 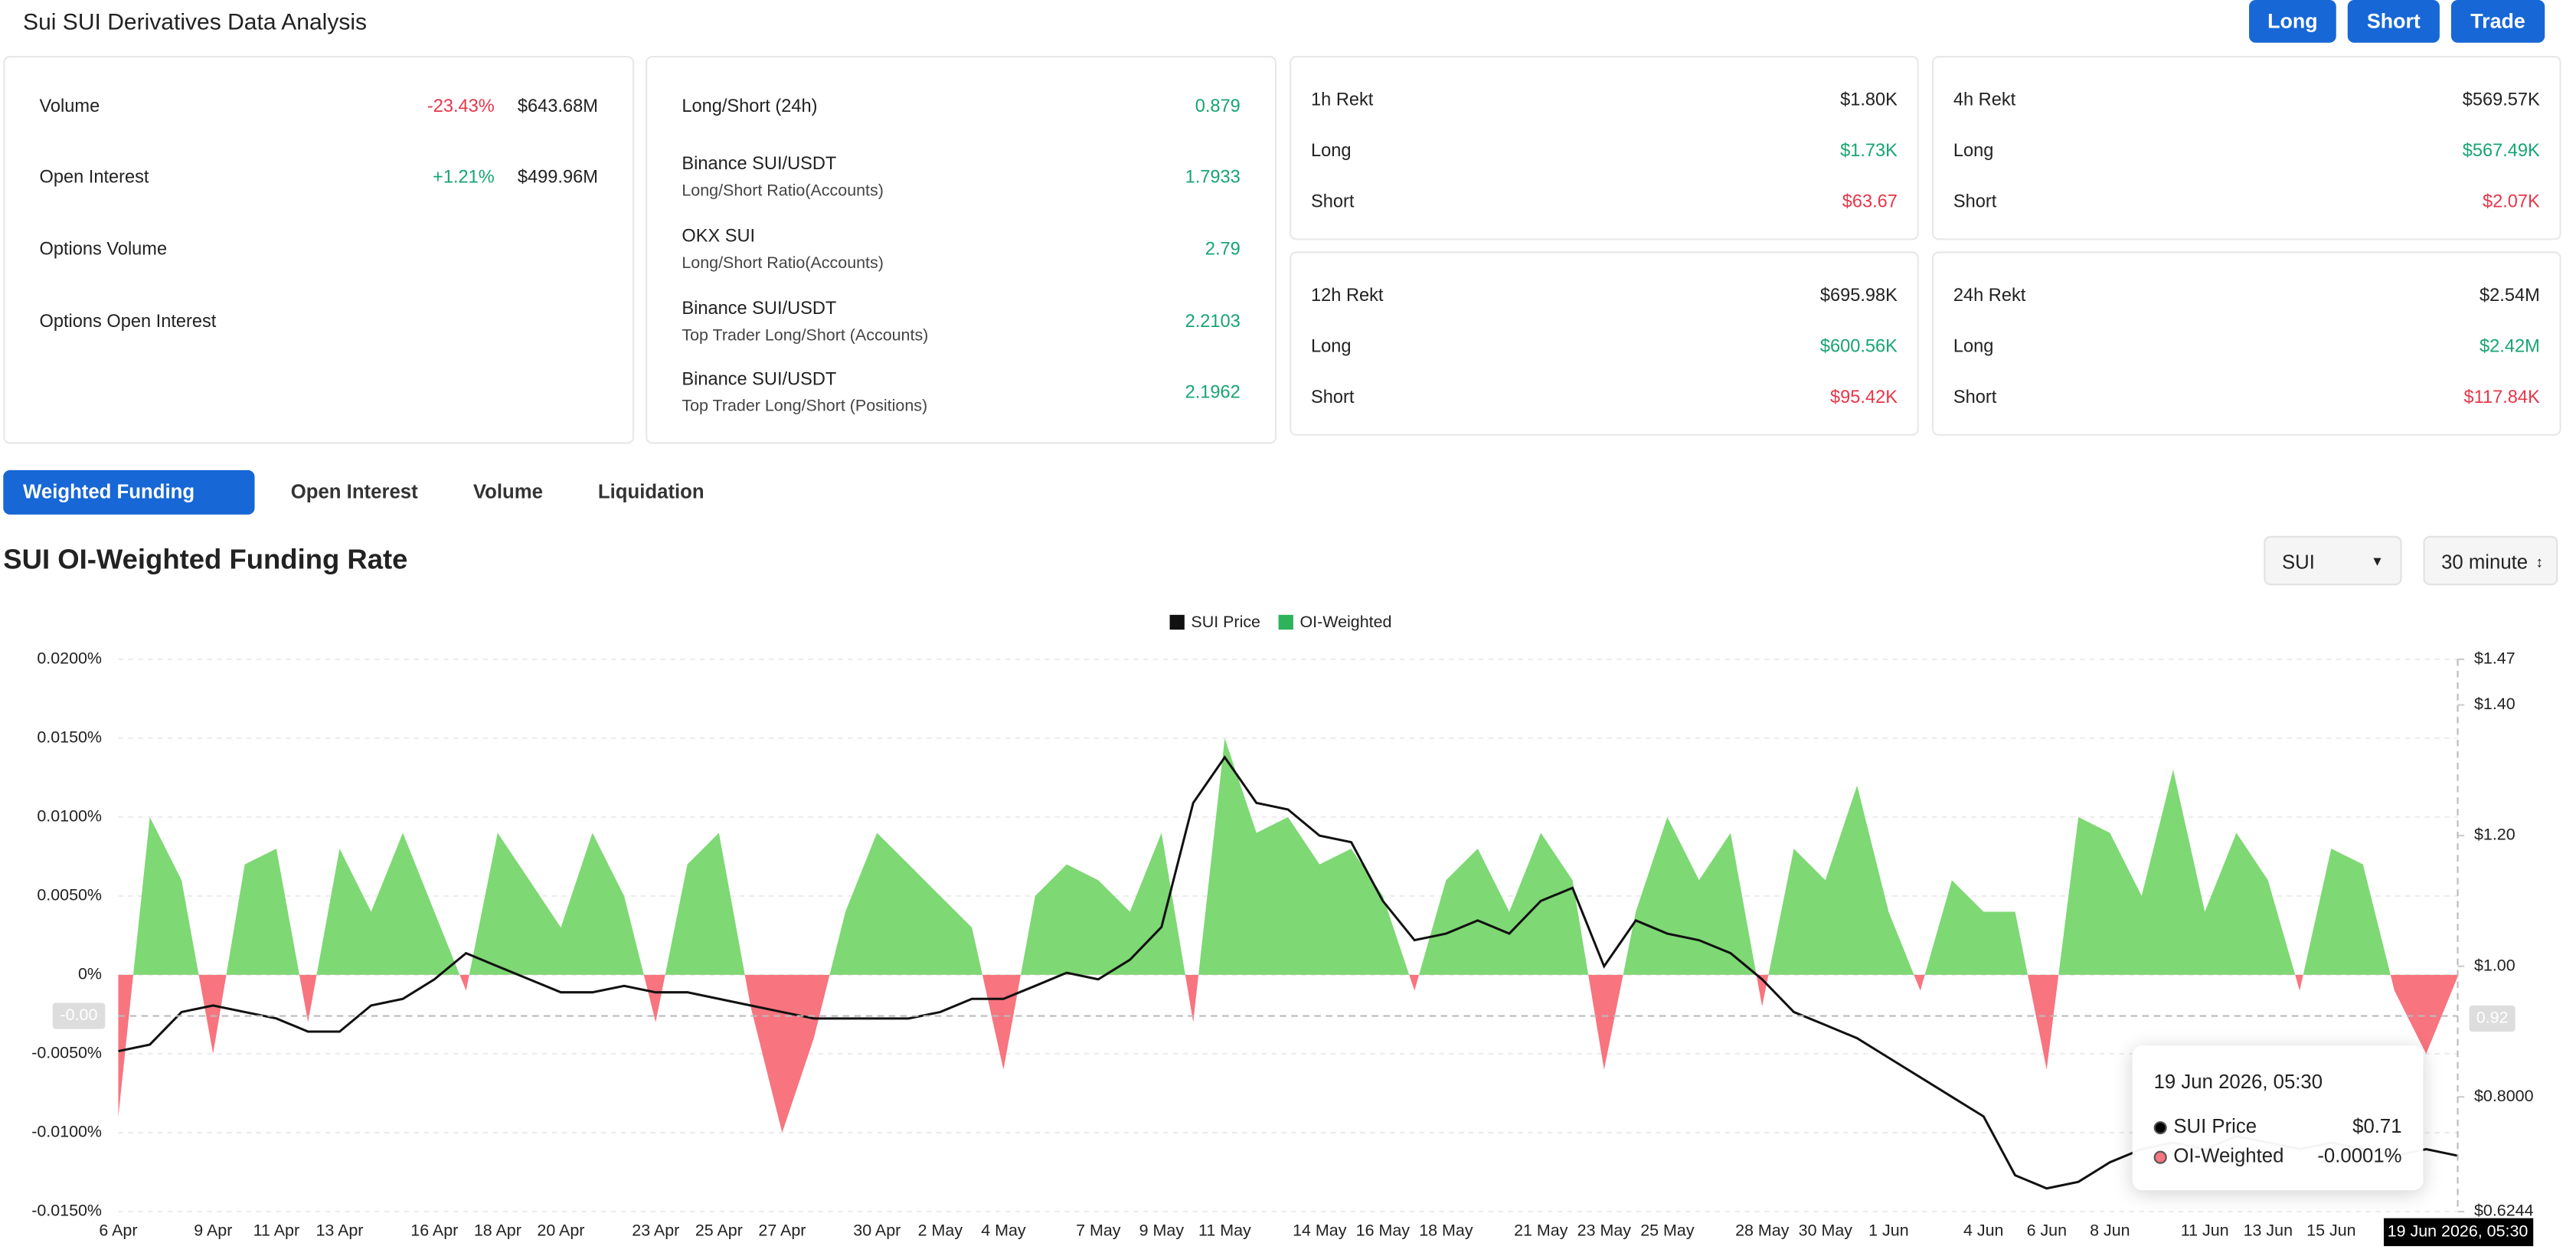 I want to click on x-tick-label: 9 Apr, so click(x=213, y=1230).